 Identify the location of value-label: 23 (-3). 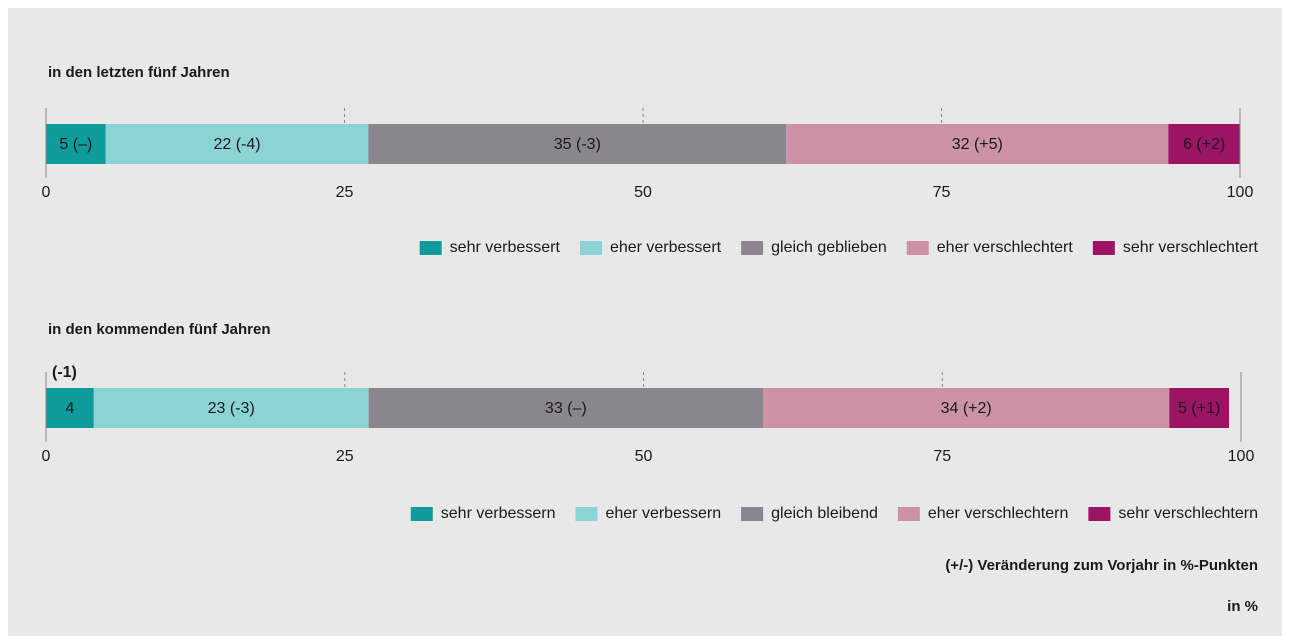
(231, 408).